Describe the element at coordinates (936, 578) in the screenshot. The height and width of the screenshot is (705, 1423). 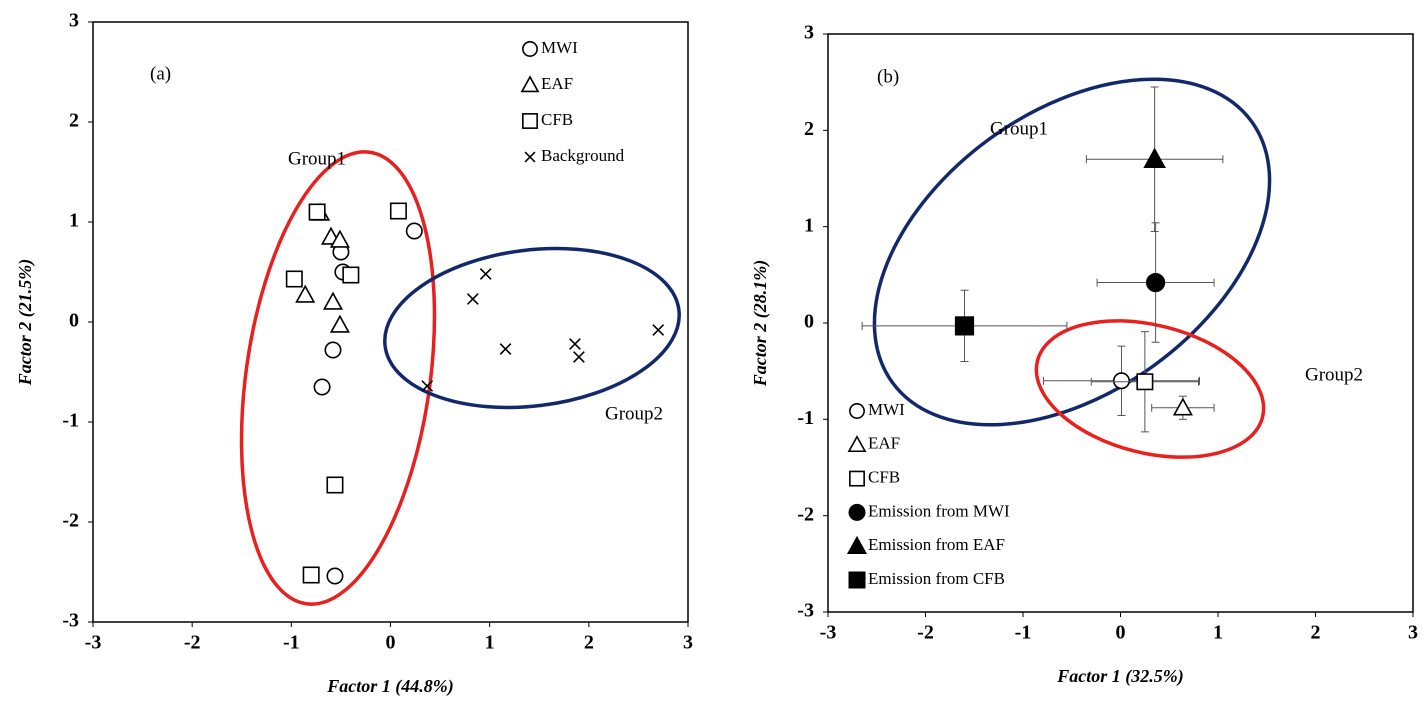
I see `legend-label: Emission from CFB` at that location.